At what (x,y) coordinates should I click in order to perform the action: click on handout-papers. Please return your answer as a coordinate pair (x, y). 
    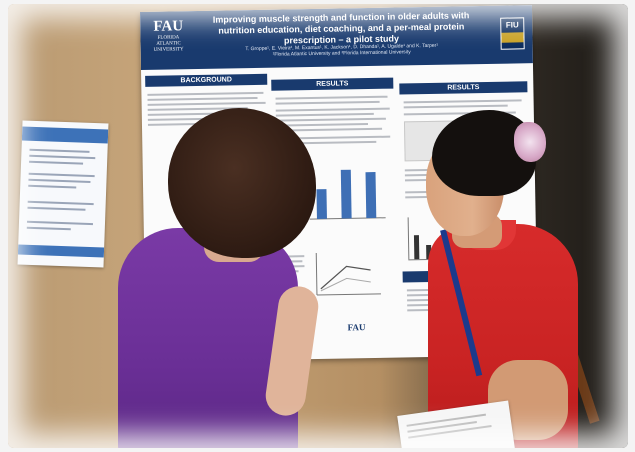
    Looking at the image, I should click on (456, 424).